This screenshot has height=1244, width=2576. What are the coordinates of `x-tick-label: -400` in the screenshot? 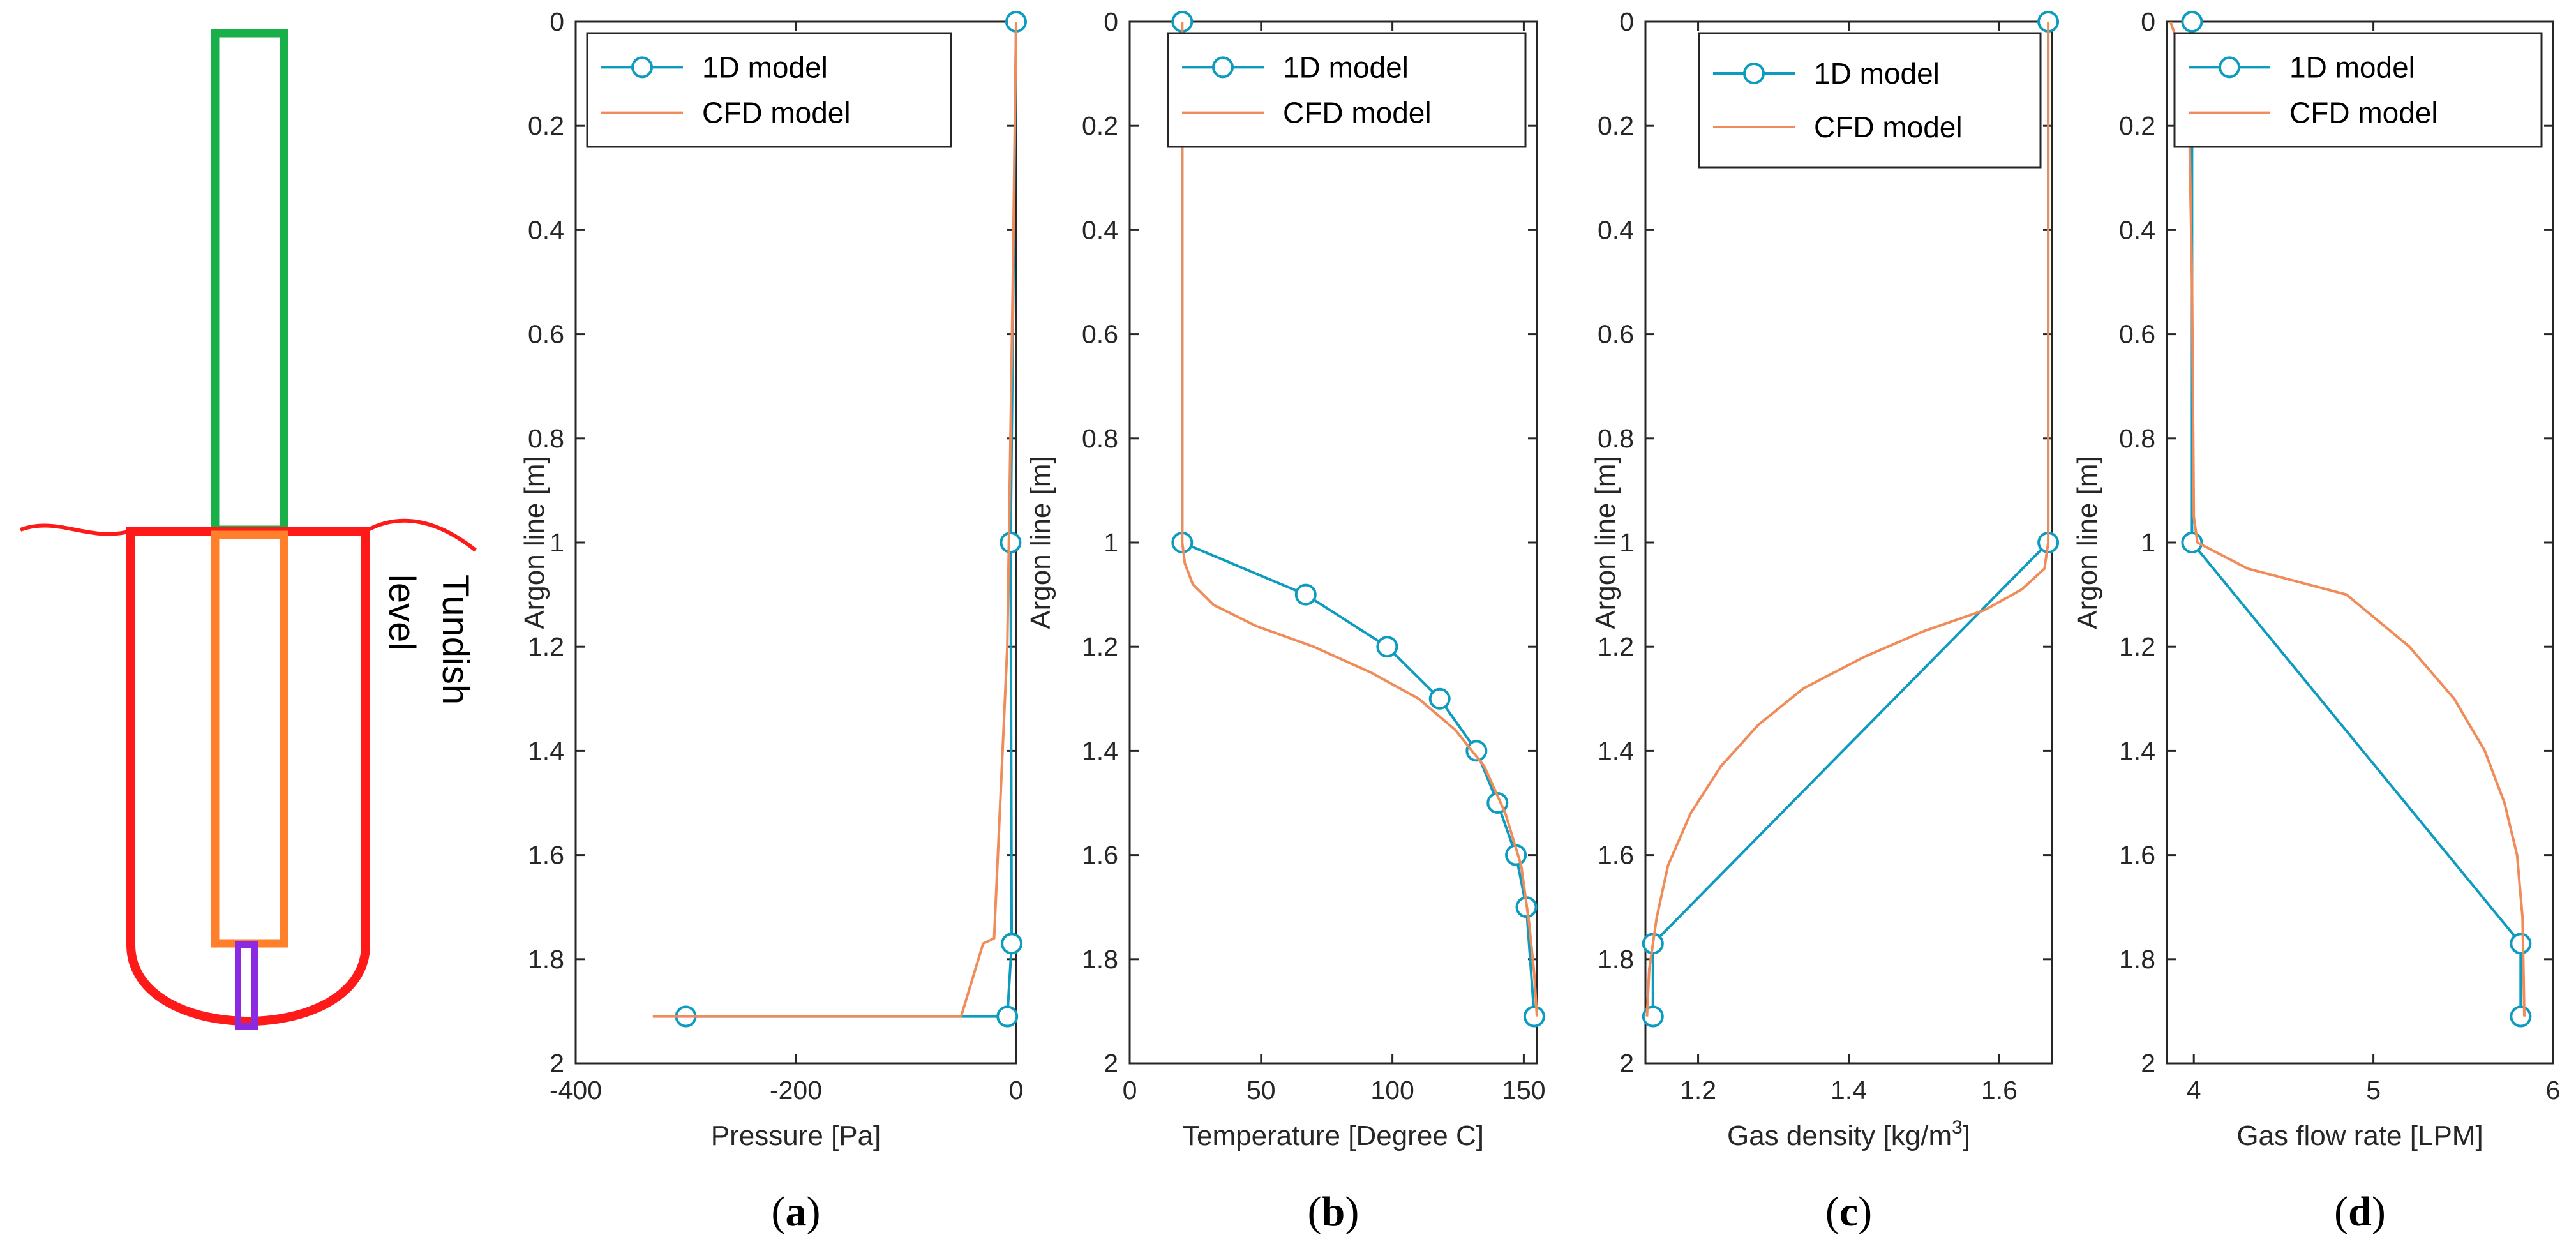 It's located at (576, 1090).